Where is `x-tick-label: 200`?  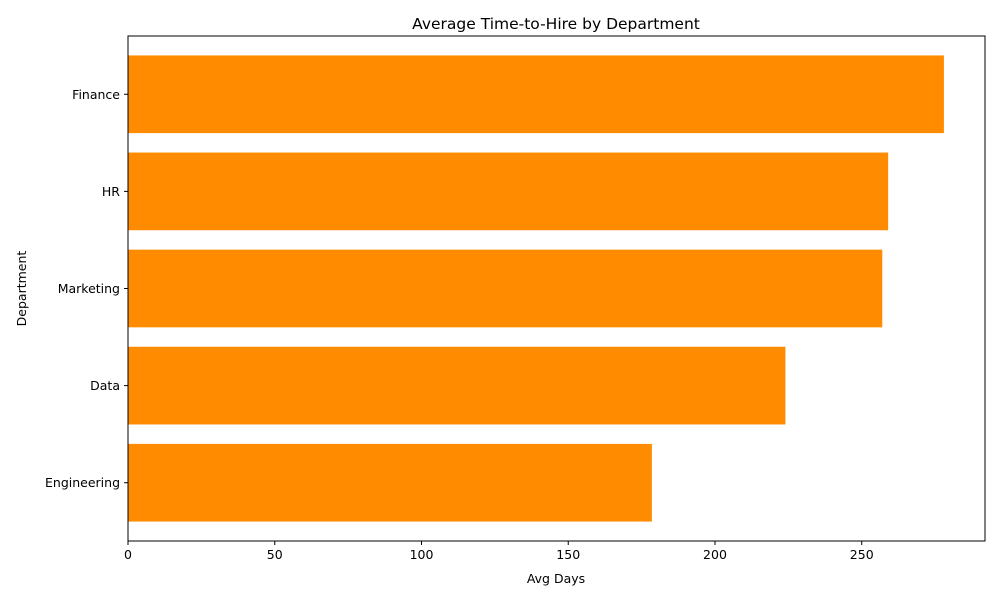
x-tick-label: 200 is located at coordinates (715, 554).